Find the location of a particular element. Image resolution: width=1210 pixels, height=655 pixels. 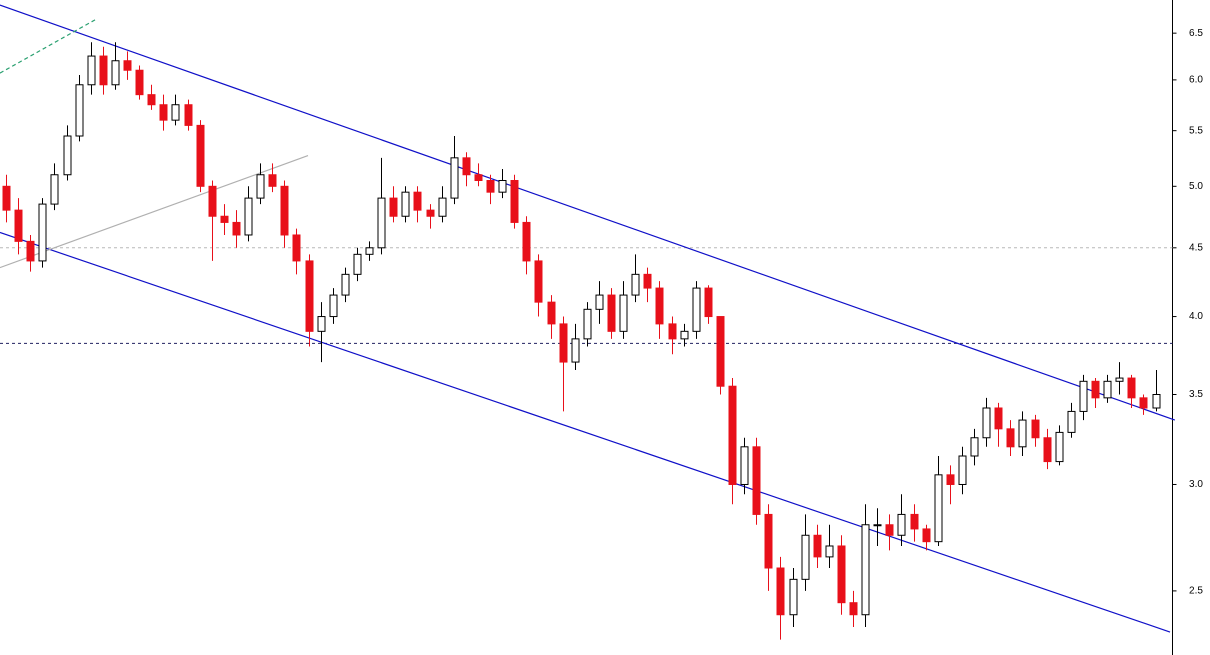

y-tick-label: 5.5 is located at coordinates (1196, 130).